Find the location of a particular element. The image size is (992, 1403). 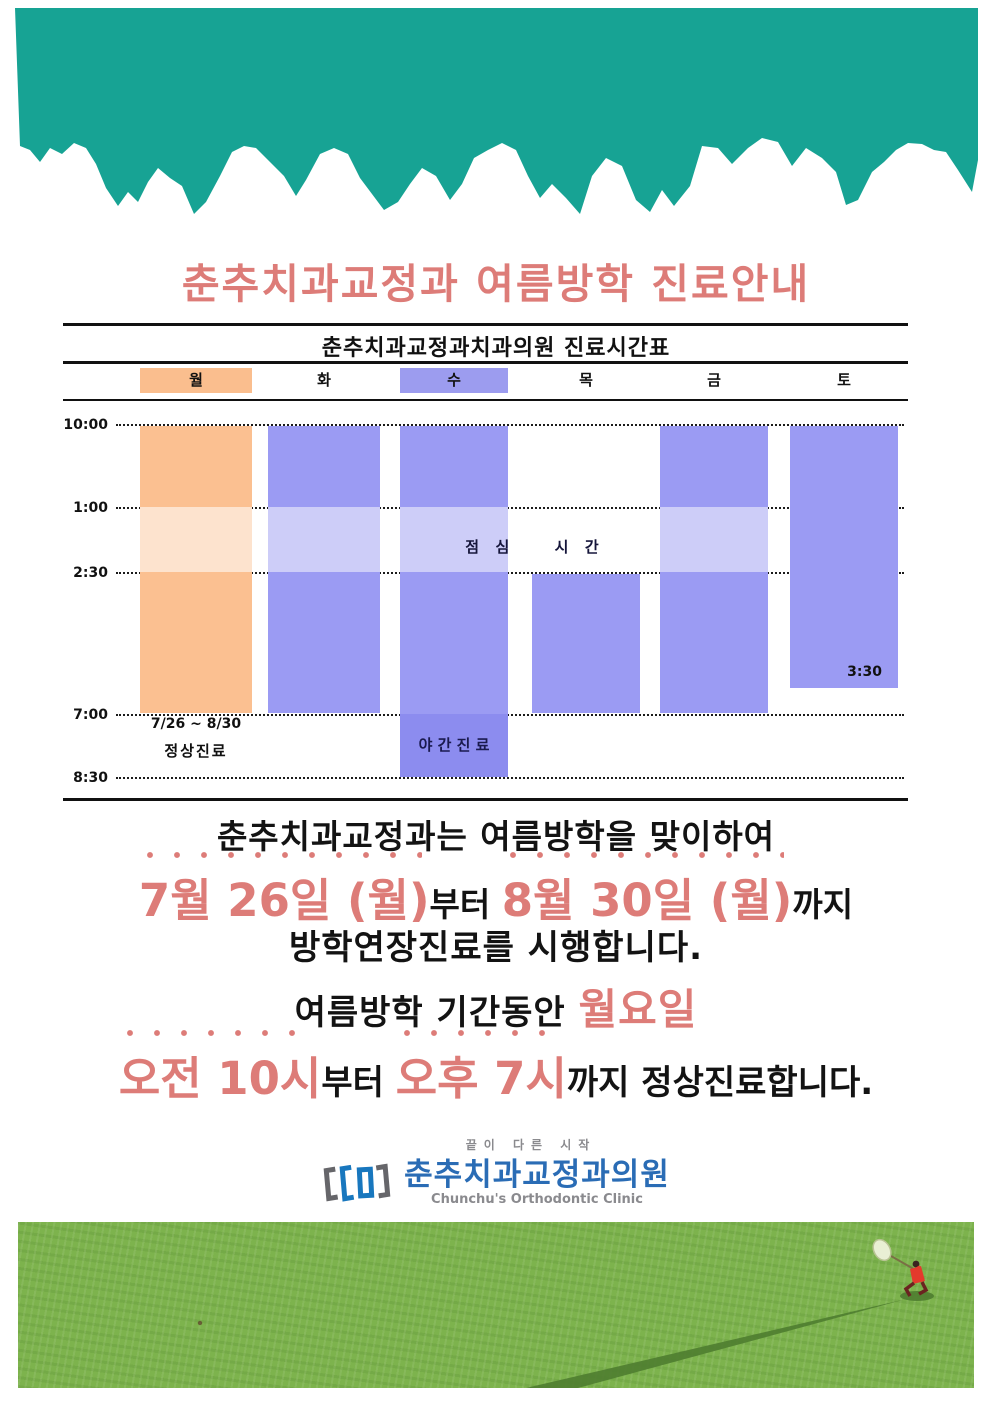

distant-figure is located at coordinates (200, 1323).